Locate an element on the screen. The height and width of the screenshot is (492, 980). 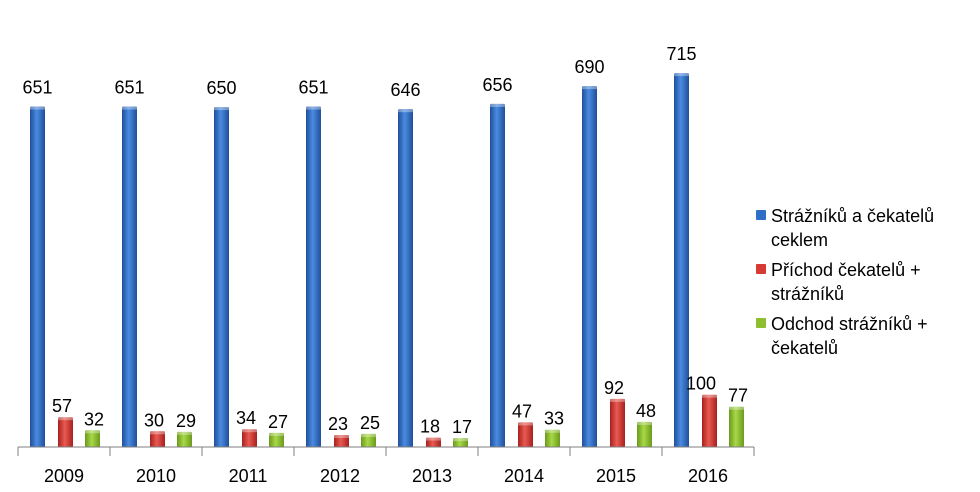
bar-total-2010 is located at coordinates (129, 277).